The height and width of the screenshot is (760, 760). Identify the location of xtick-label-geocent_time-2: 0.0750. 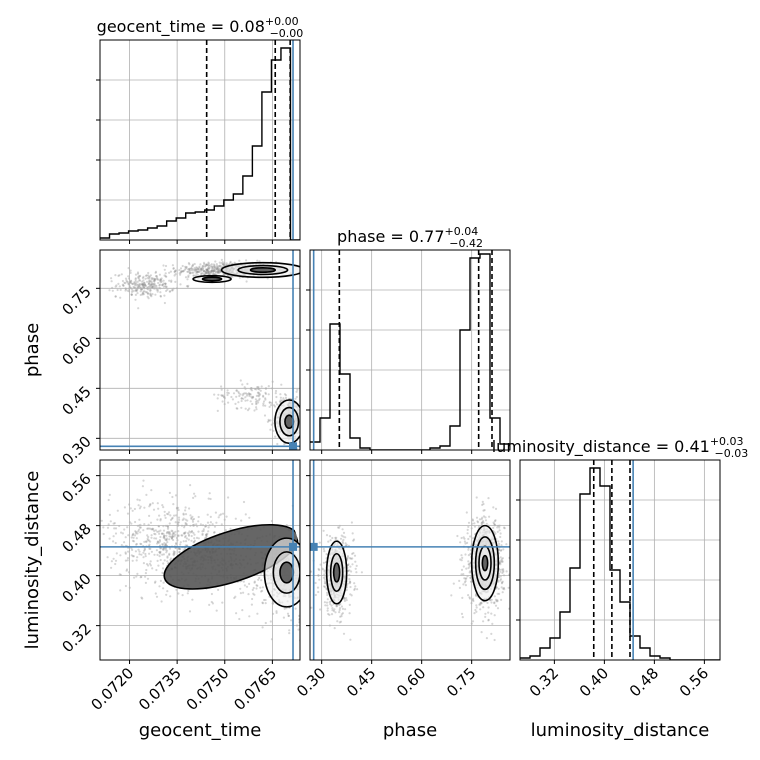
(208, 689).